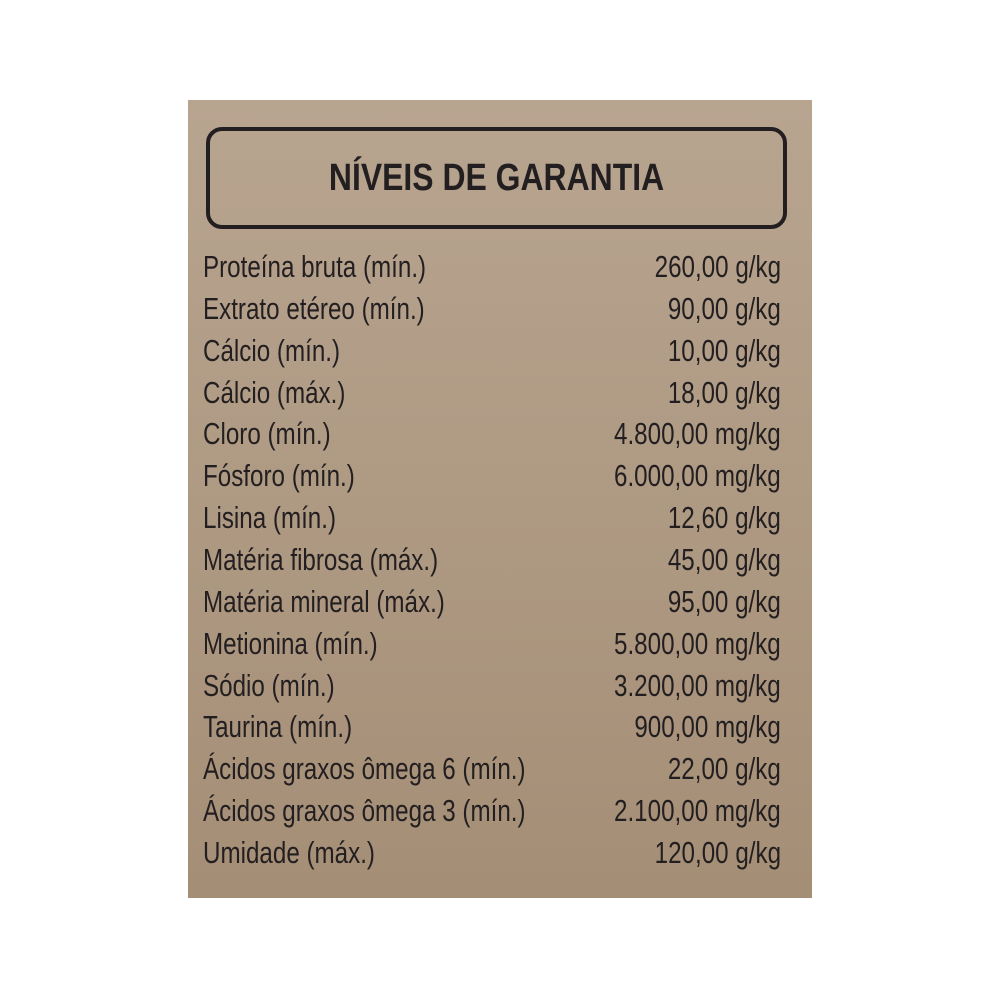 The image size is (1000, 1000). What do you see at coordinates (697, 811) in the screenshot?
I see `nutrient-value: 2.100,00 mg/kg` at bounding box center [697, 811].